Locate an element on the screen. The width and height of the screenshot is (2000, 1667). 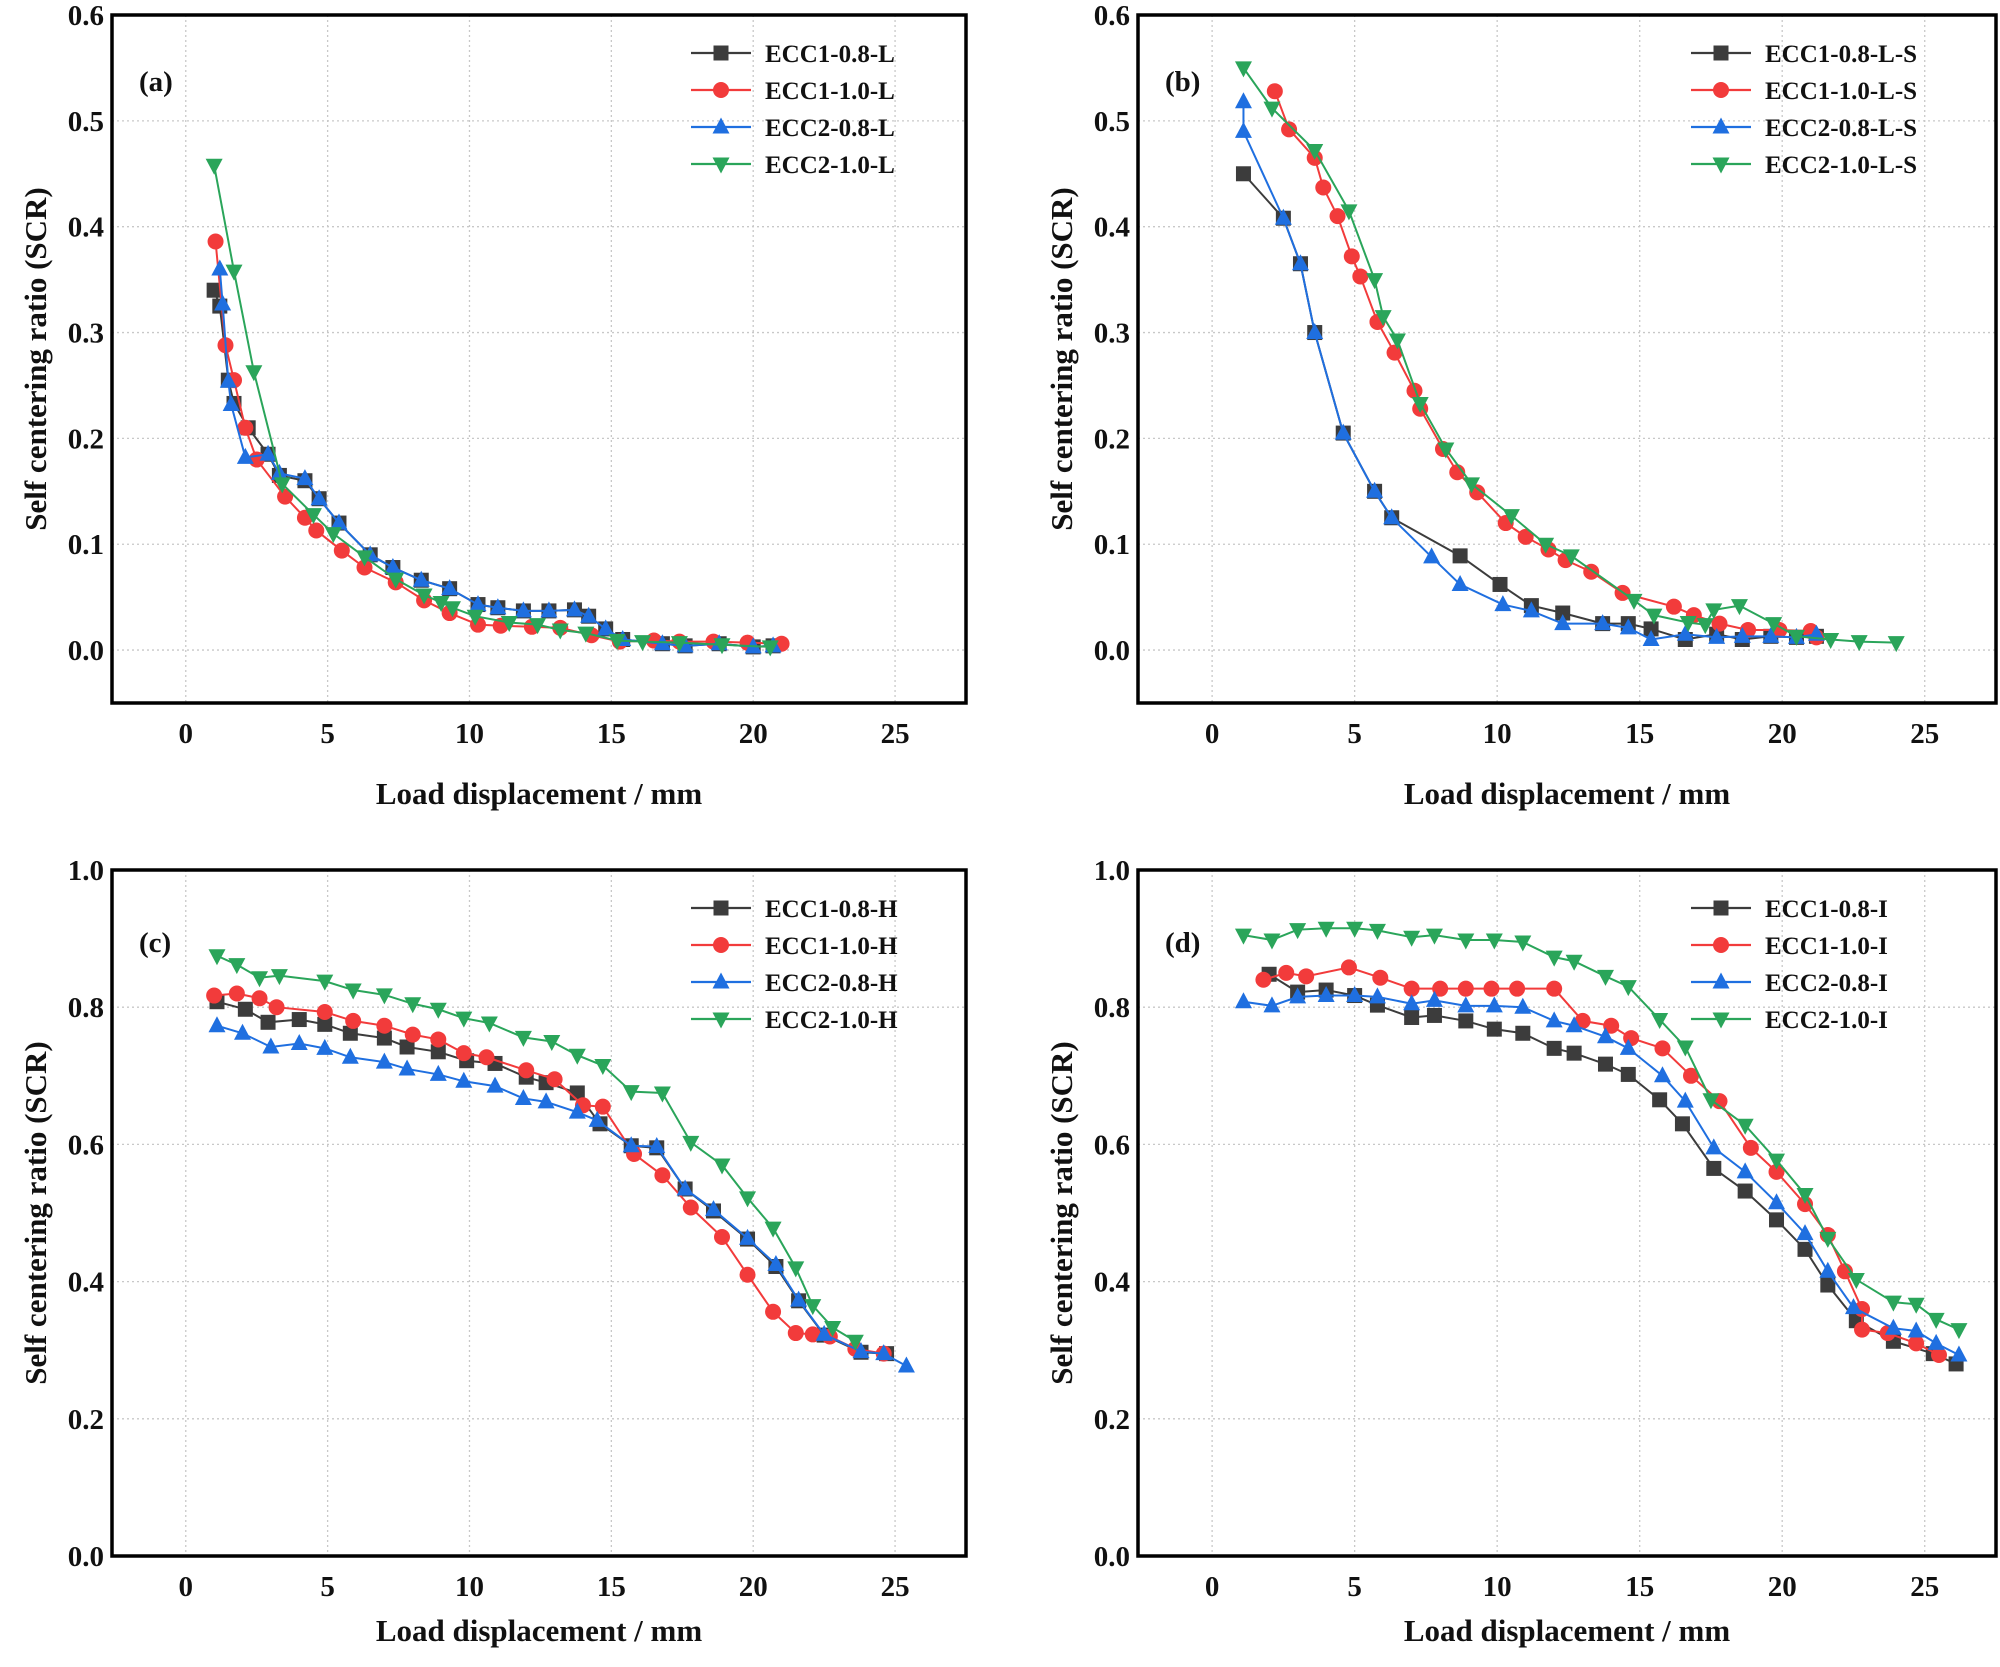
series-ECC2-0.8-H is located at coordinates (561, 1194).